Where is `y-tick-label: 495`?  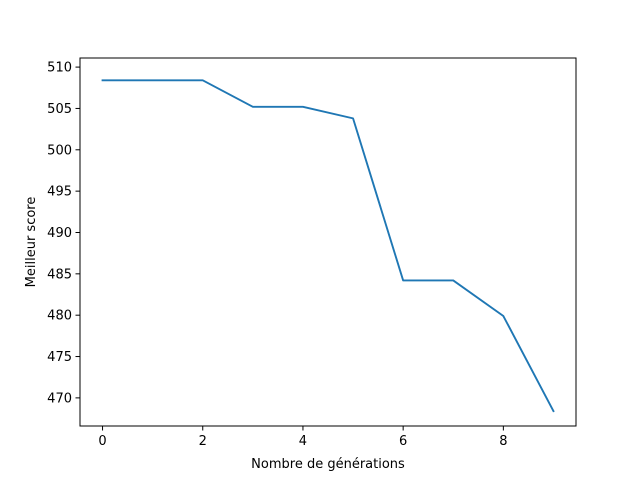
y-tick-label: 495 is located at coordinates (59, 192).